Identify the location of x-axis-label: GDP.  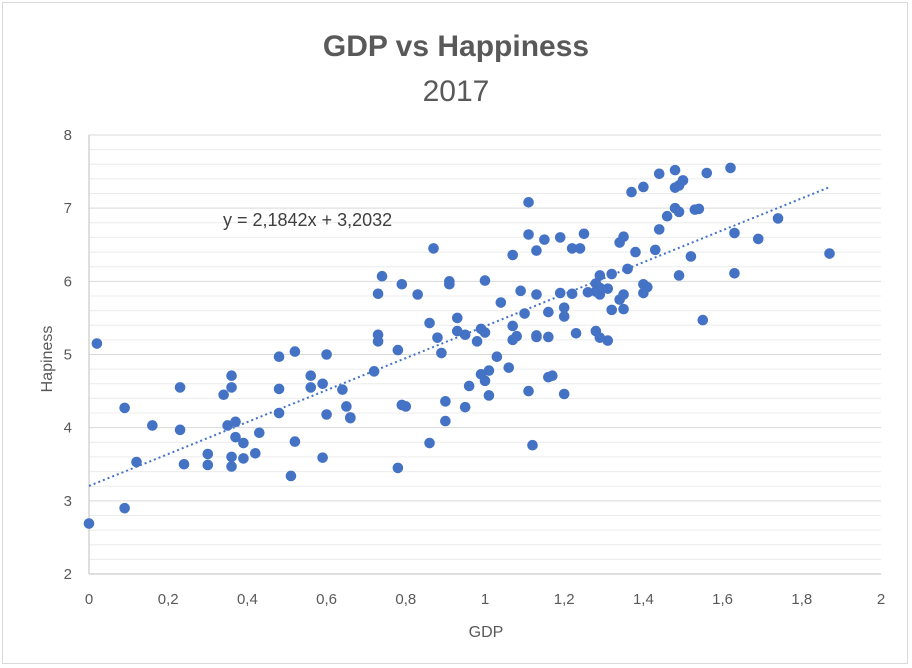
(486, 632).